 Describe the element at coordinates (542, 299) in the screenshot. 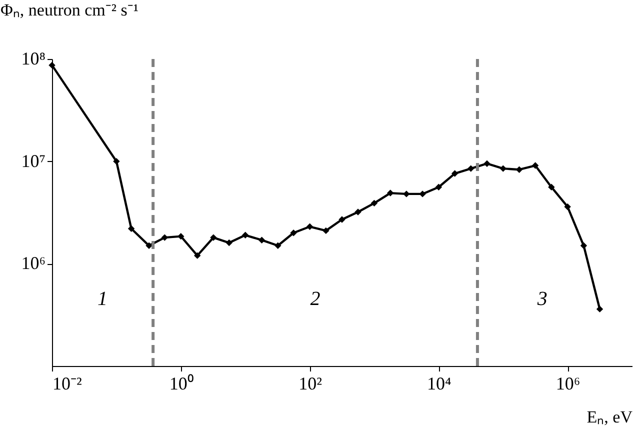

I see `annotation: 3` at that location.